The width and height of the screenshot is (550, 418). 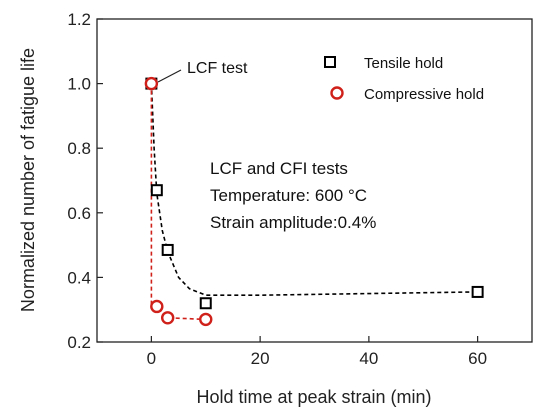 What do you see at coordinates (424, 94) in the screenshot?
I see `legend-label-compressive: Compressive hold` at bounding box center [424, 94].